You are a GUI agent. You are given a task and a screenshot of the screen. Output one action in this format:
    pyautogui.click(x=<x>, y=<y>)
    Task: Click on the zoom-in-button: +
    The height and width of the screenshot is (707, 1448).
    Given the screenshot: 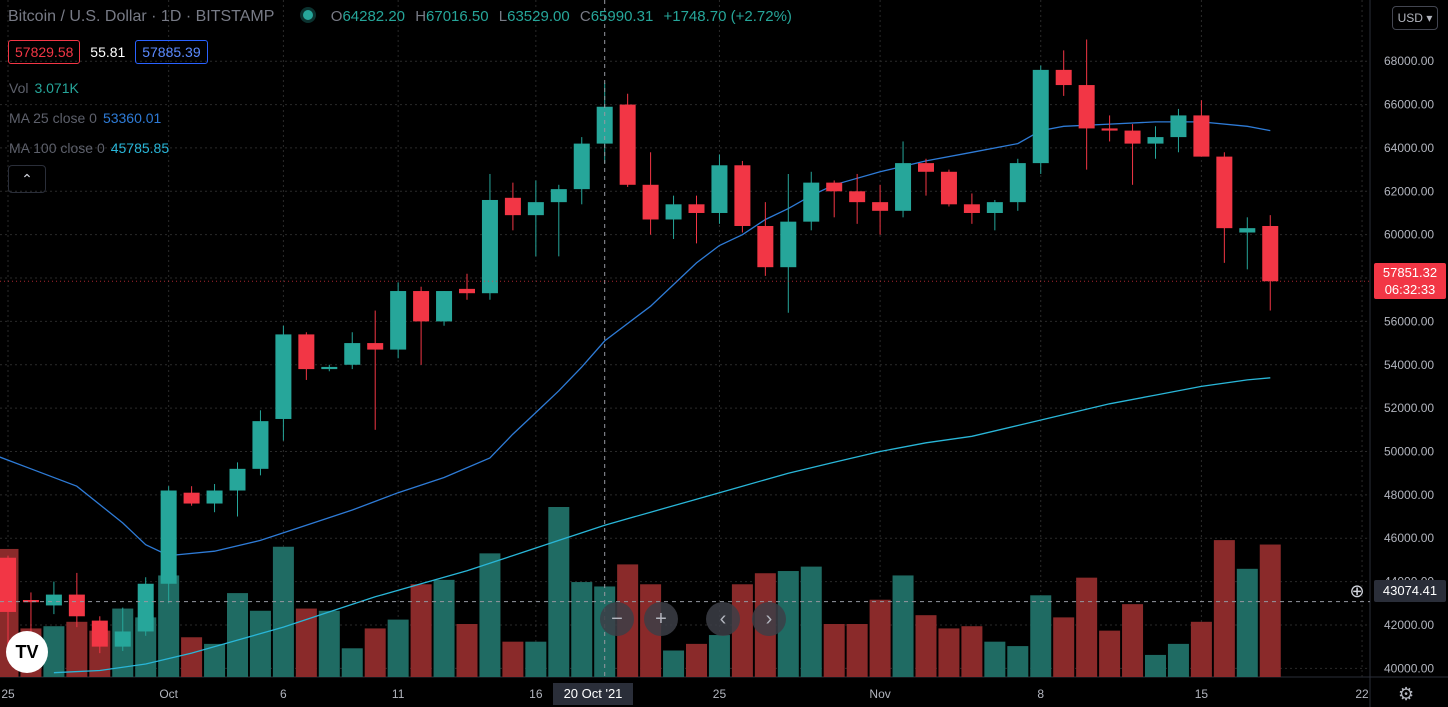 What is the action you would take?
    pyautogui.click(x=661, y=619)
    